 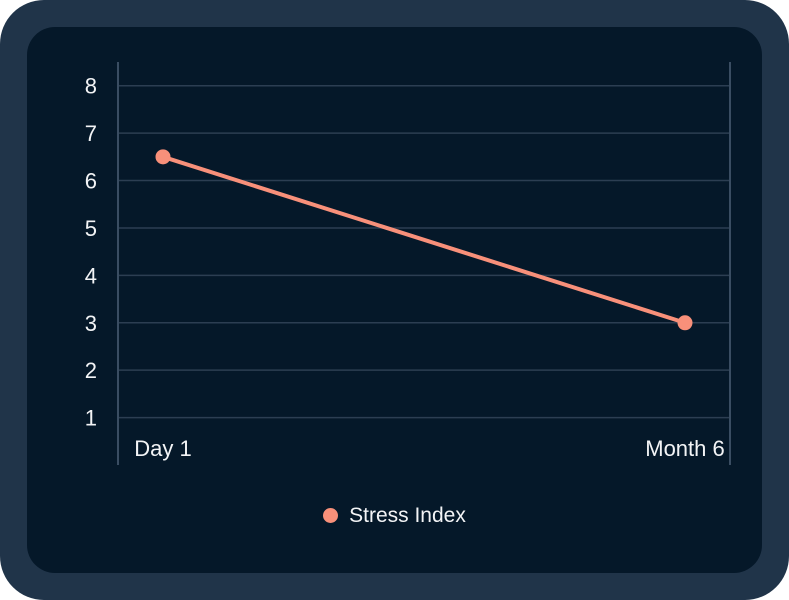 What do you see at coordinates (91, 181) in the screenshot?
I see `y-tick-label: 6` at bounding box center [91, 181].